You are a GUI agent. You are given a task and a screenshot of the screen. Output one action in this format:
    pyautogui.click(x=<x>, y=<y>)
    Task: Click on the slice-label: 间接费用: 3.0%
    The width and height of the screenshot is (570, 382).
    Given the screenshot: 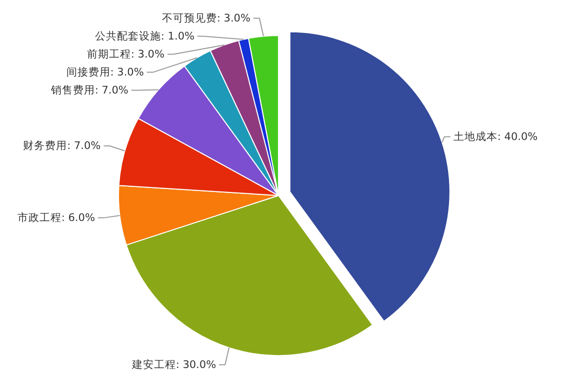 What is the action you would take?
    pyautogui.click(x=105, y=71)
    